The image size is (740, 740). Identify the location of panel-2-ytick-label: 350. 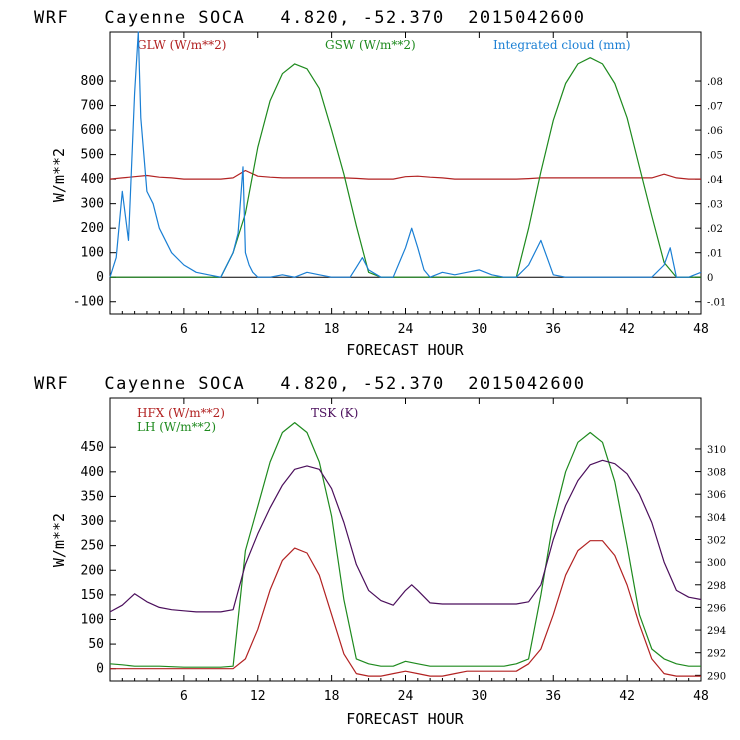
(92, 496).